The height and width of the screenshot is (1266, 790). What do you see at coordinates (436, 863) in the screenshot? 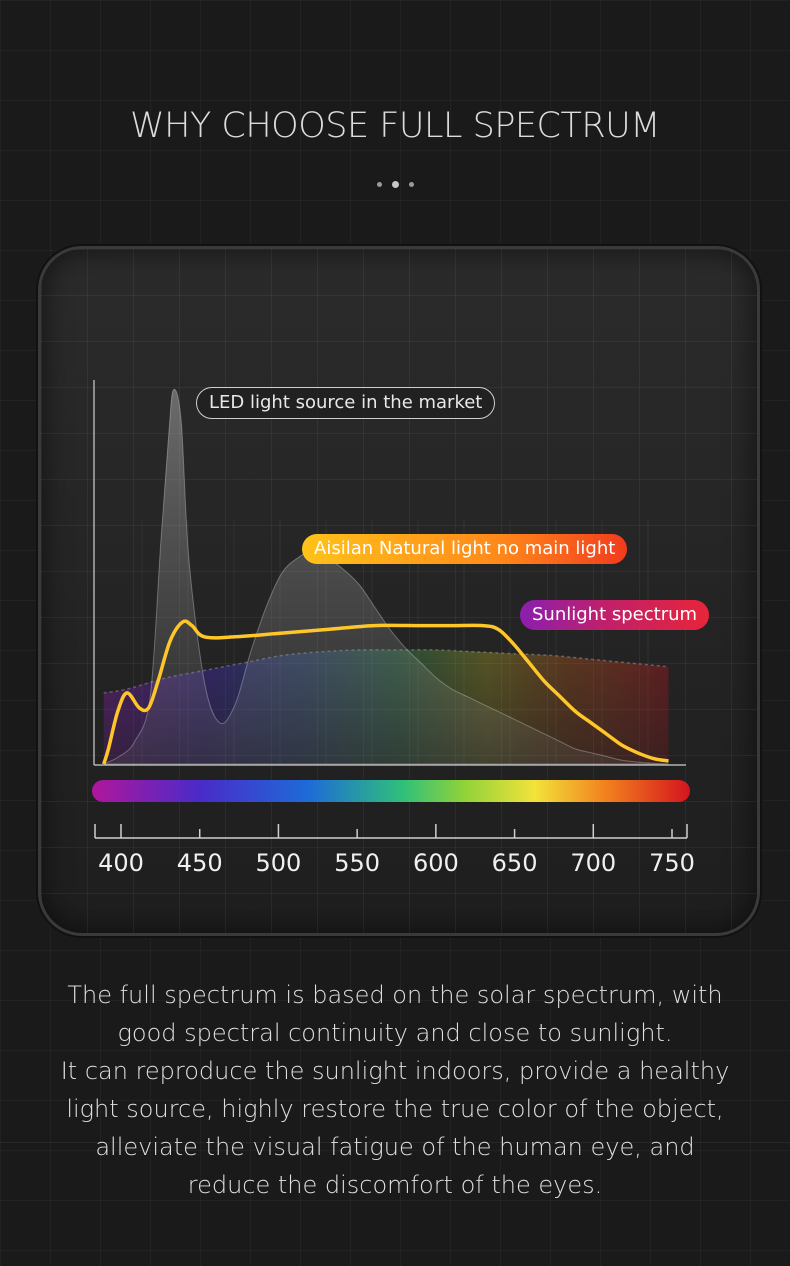
I see `x-tick-label: 600` at bounding box center [436, 863].